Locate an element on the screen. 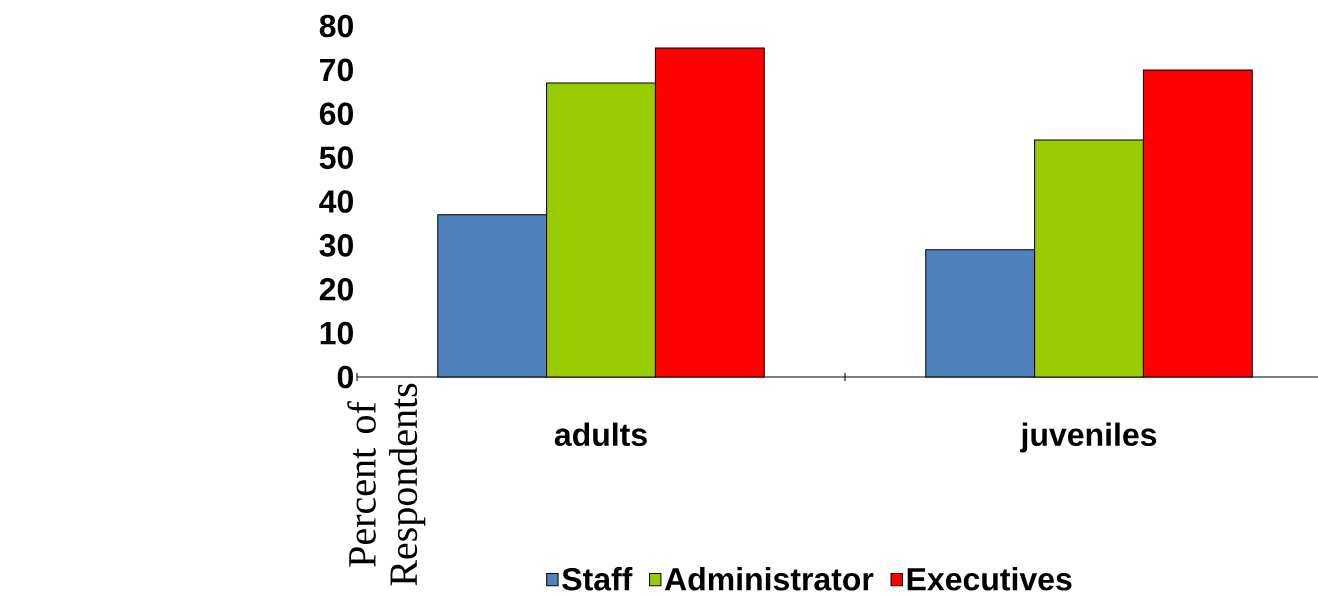 Image resolution: width=1318 pixels, height=597 pixels. y-tick-label: 20 is located at coordinates (336, 289).